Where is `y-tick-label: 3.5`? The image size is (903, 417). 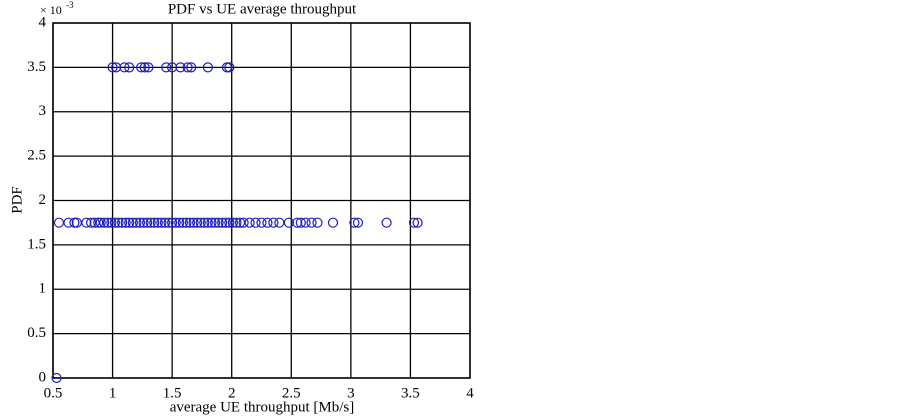 y-tick-label: 3.5 is located at coordinates (36, 67).